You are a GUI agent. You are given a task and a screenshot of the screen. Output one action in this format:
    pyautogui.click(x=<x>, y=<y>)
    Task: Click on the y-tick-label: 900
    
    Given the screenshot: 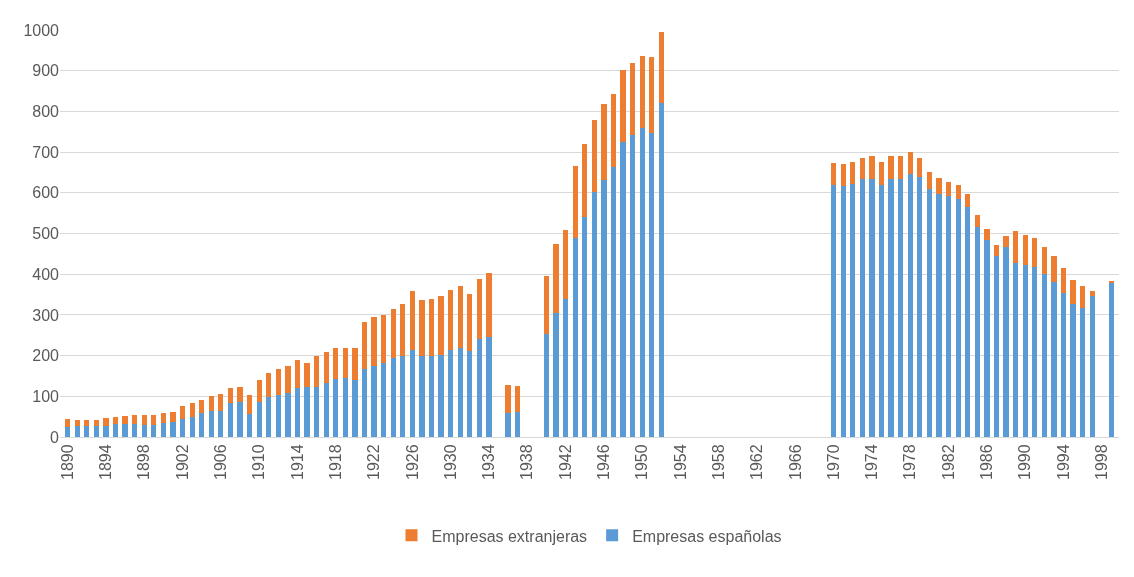 What is the action you would take?
    pyautogui.click(x=46, y=71)
    